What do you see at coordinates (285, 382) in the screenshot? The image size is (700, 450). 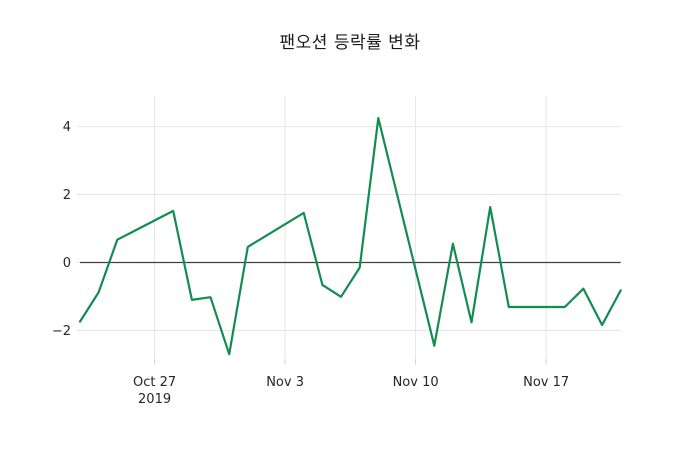 I see `x-tick-label: Nov 3` at bounding box center [285, 382].